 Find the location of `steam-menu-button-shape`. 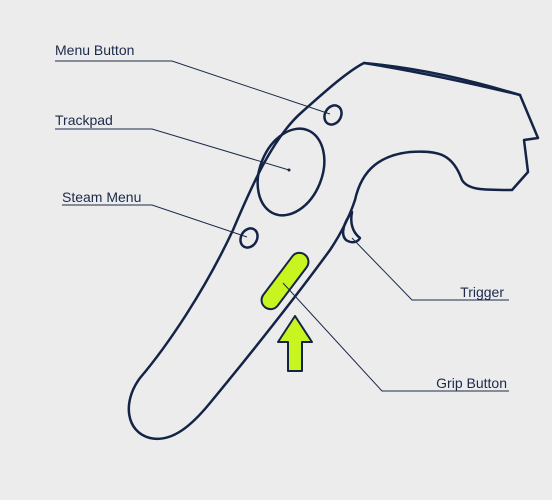

steam-menu-button-shape is located at coordinates (249, 238).